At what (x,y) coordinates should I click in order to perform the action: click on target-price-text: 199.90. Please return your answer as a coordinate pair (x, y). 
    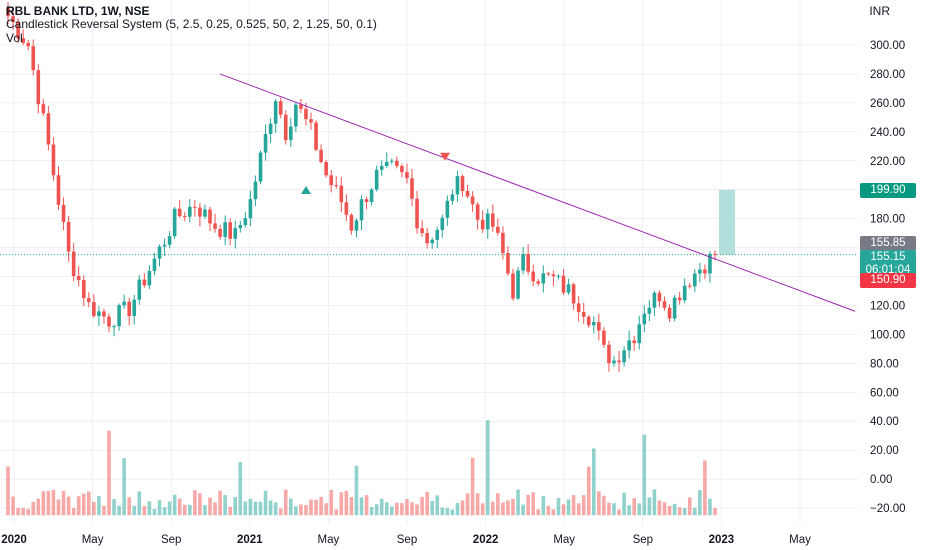
    Looking at the image, I should click on (888, 190).